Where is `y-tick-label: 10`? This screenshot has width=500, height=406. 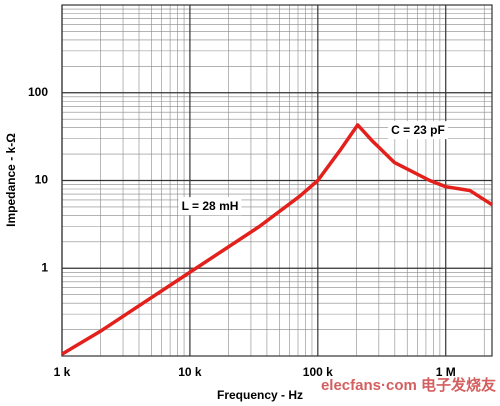
y-tick-label: 10 is located at coordinates (42, 180).